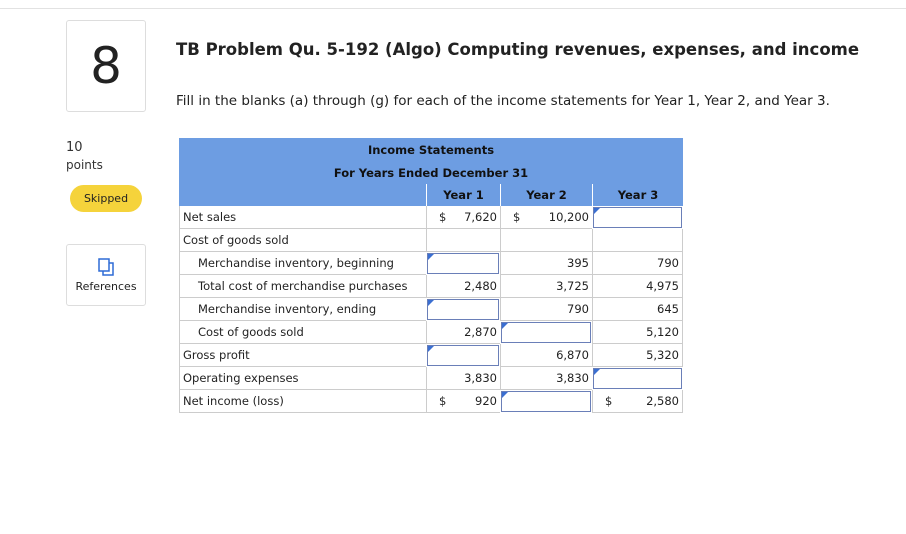 The image size is (906, 534). Describe the element at coordinates (463, 401) in the screenshot. I see `value-cell: $920` at that location.